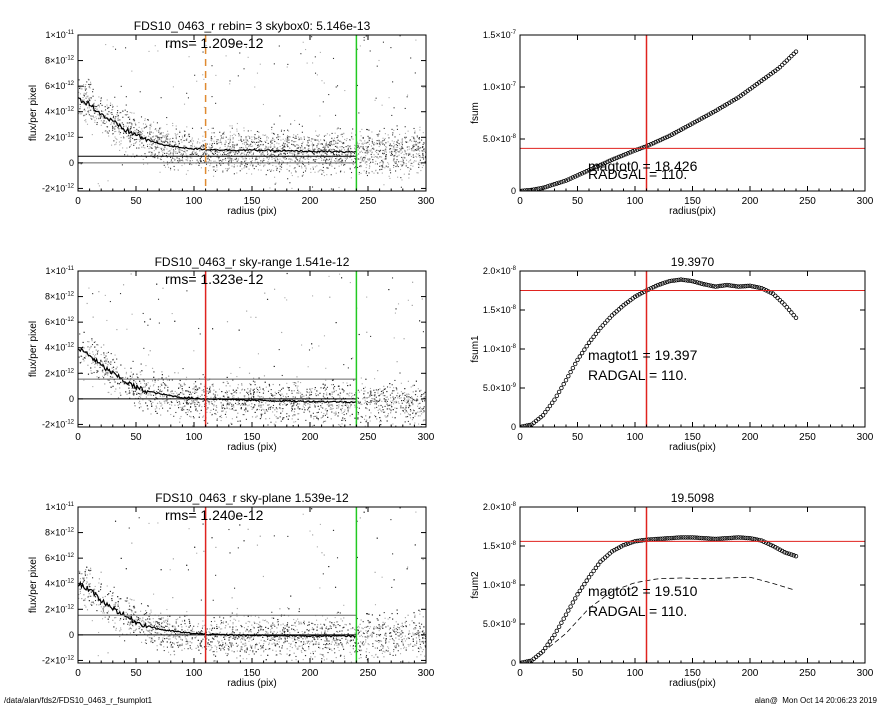 This screenshot has width=885, height=708. I want to click on y-tick-label: 5.0×10-8, so click(500, 139).